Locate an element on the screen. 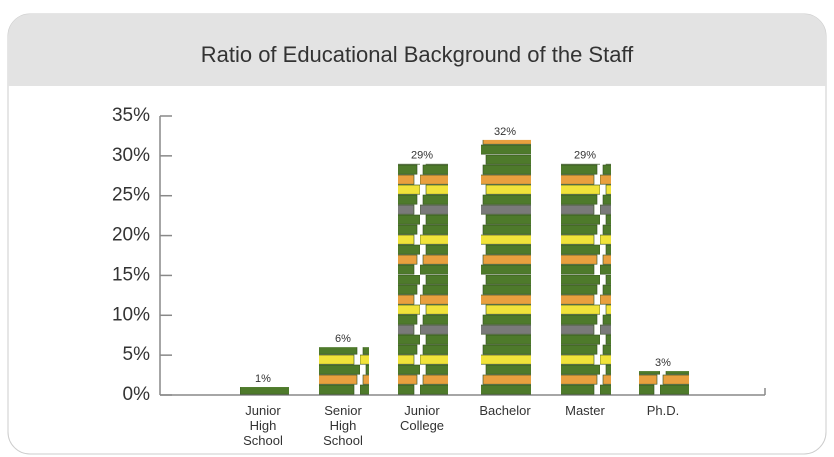  y-tick-label: 15% is located at coordinates (131, 274).